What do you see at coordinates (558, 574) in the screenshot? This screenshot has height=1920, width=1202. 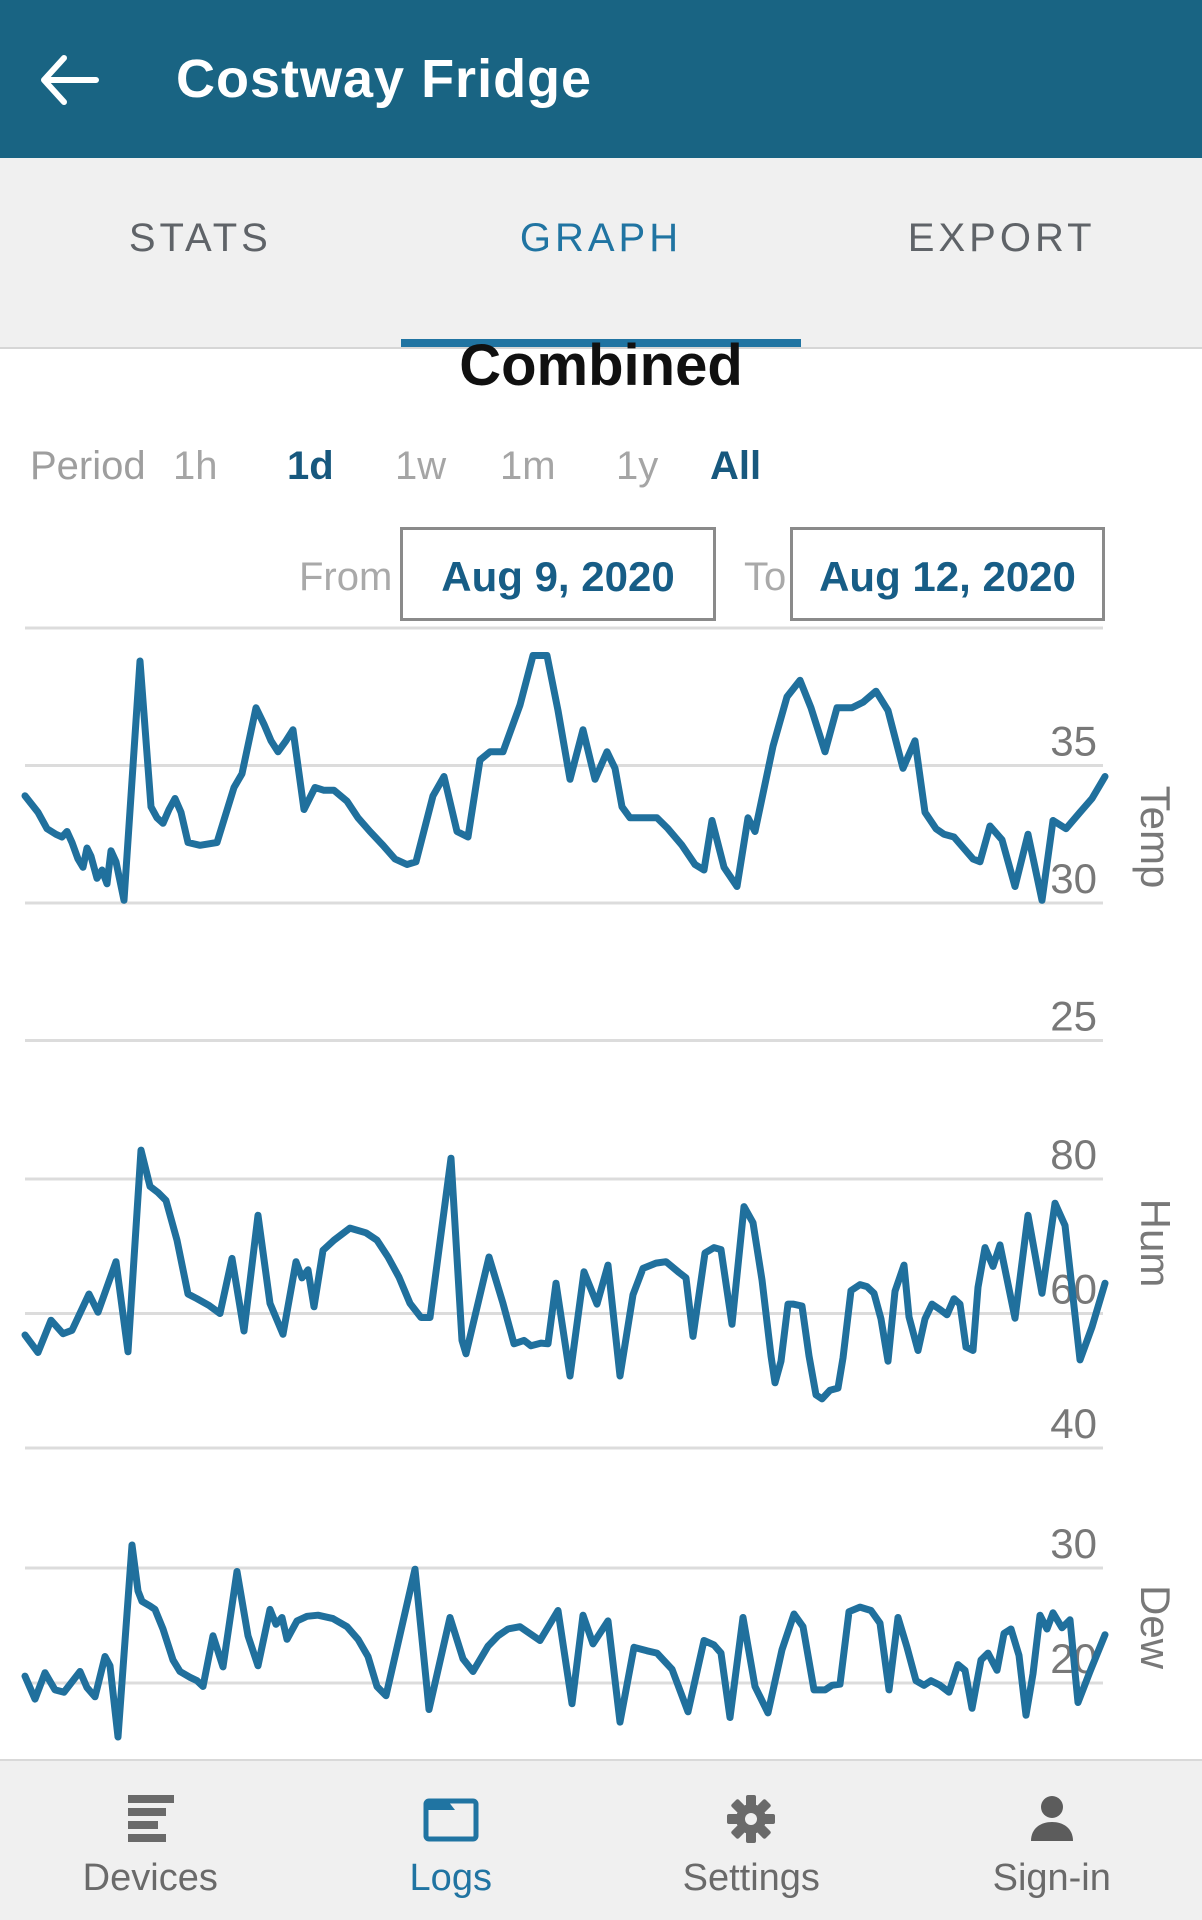 I see `from-date-field: Aug 9, 2020` at bounding box center [558, 574].